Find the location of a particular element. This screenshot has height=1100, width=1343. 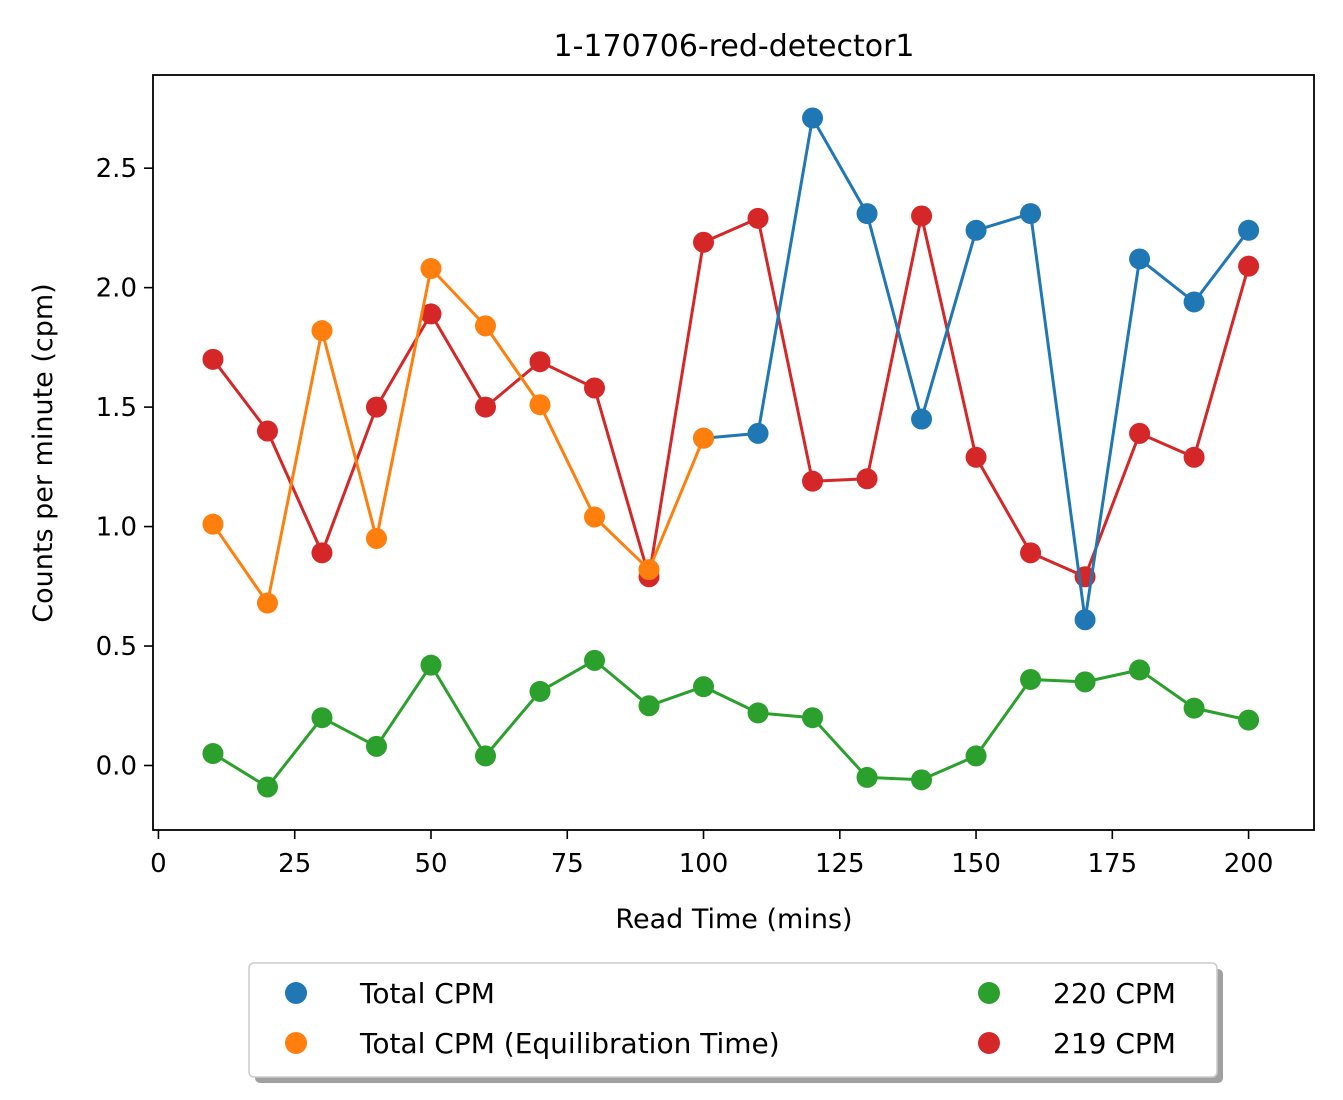

x-tick-label: 150 is located at coordinates (976, 864).